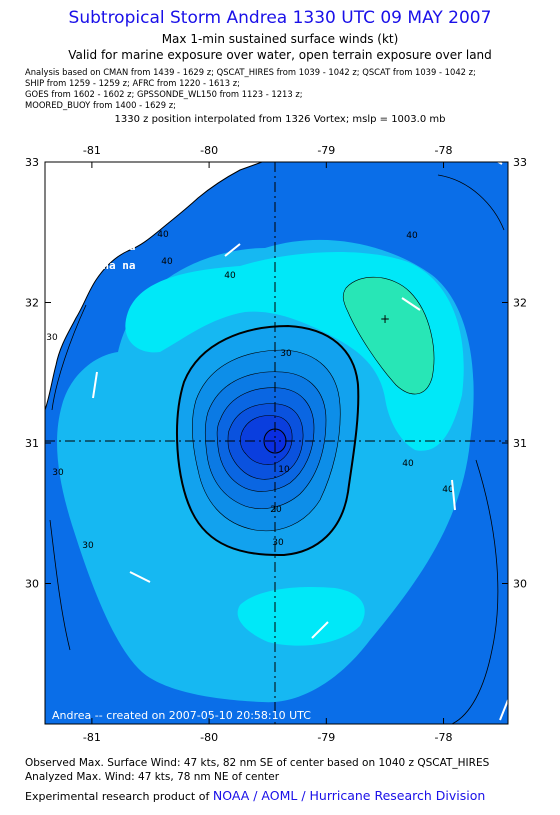 The image size is (560, 815). What do you see at coordinates (284, 470) in the screenshot?
I see `contour-label: 10` at bounding box center [284, 470].